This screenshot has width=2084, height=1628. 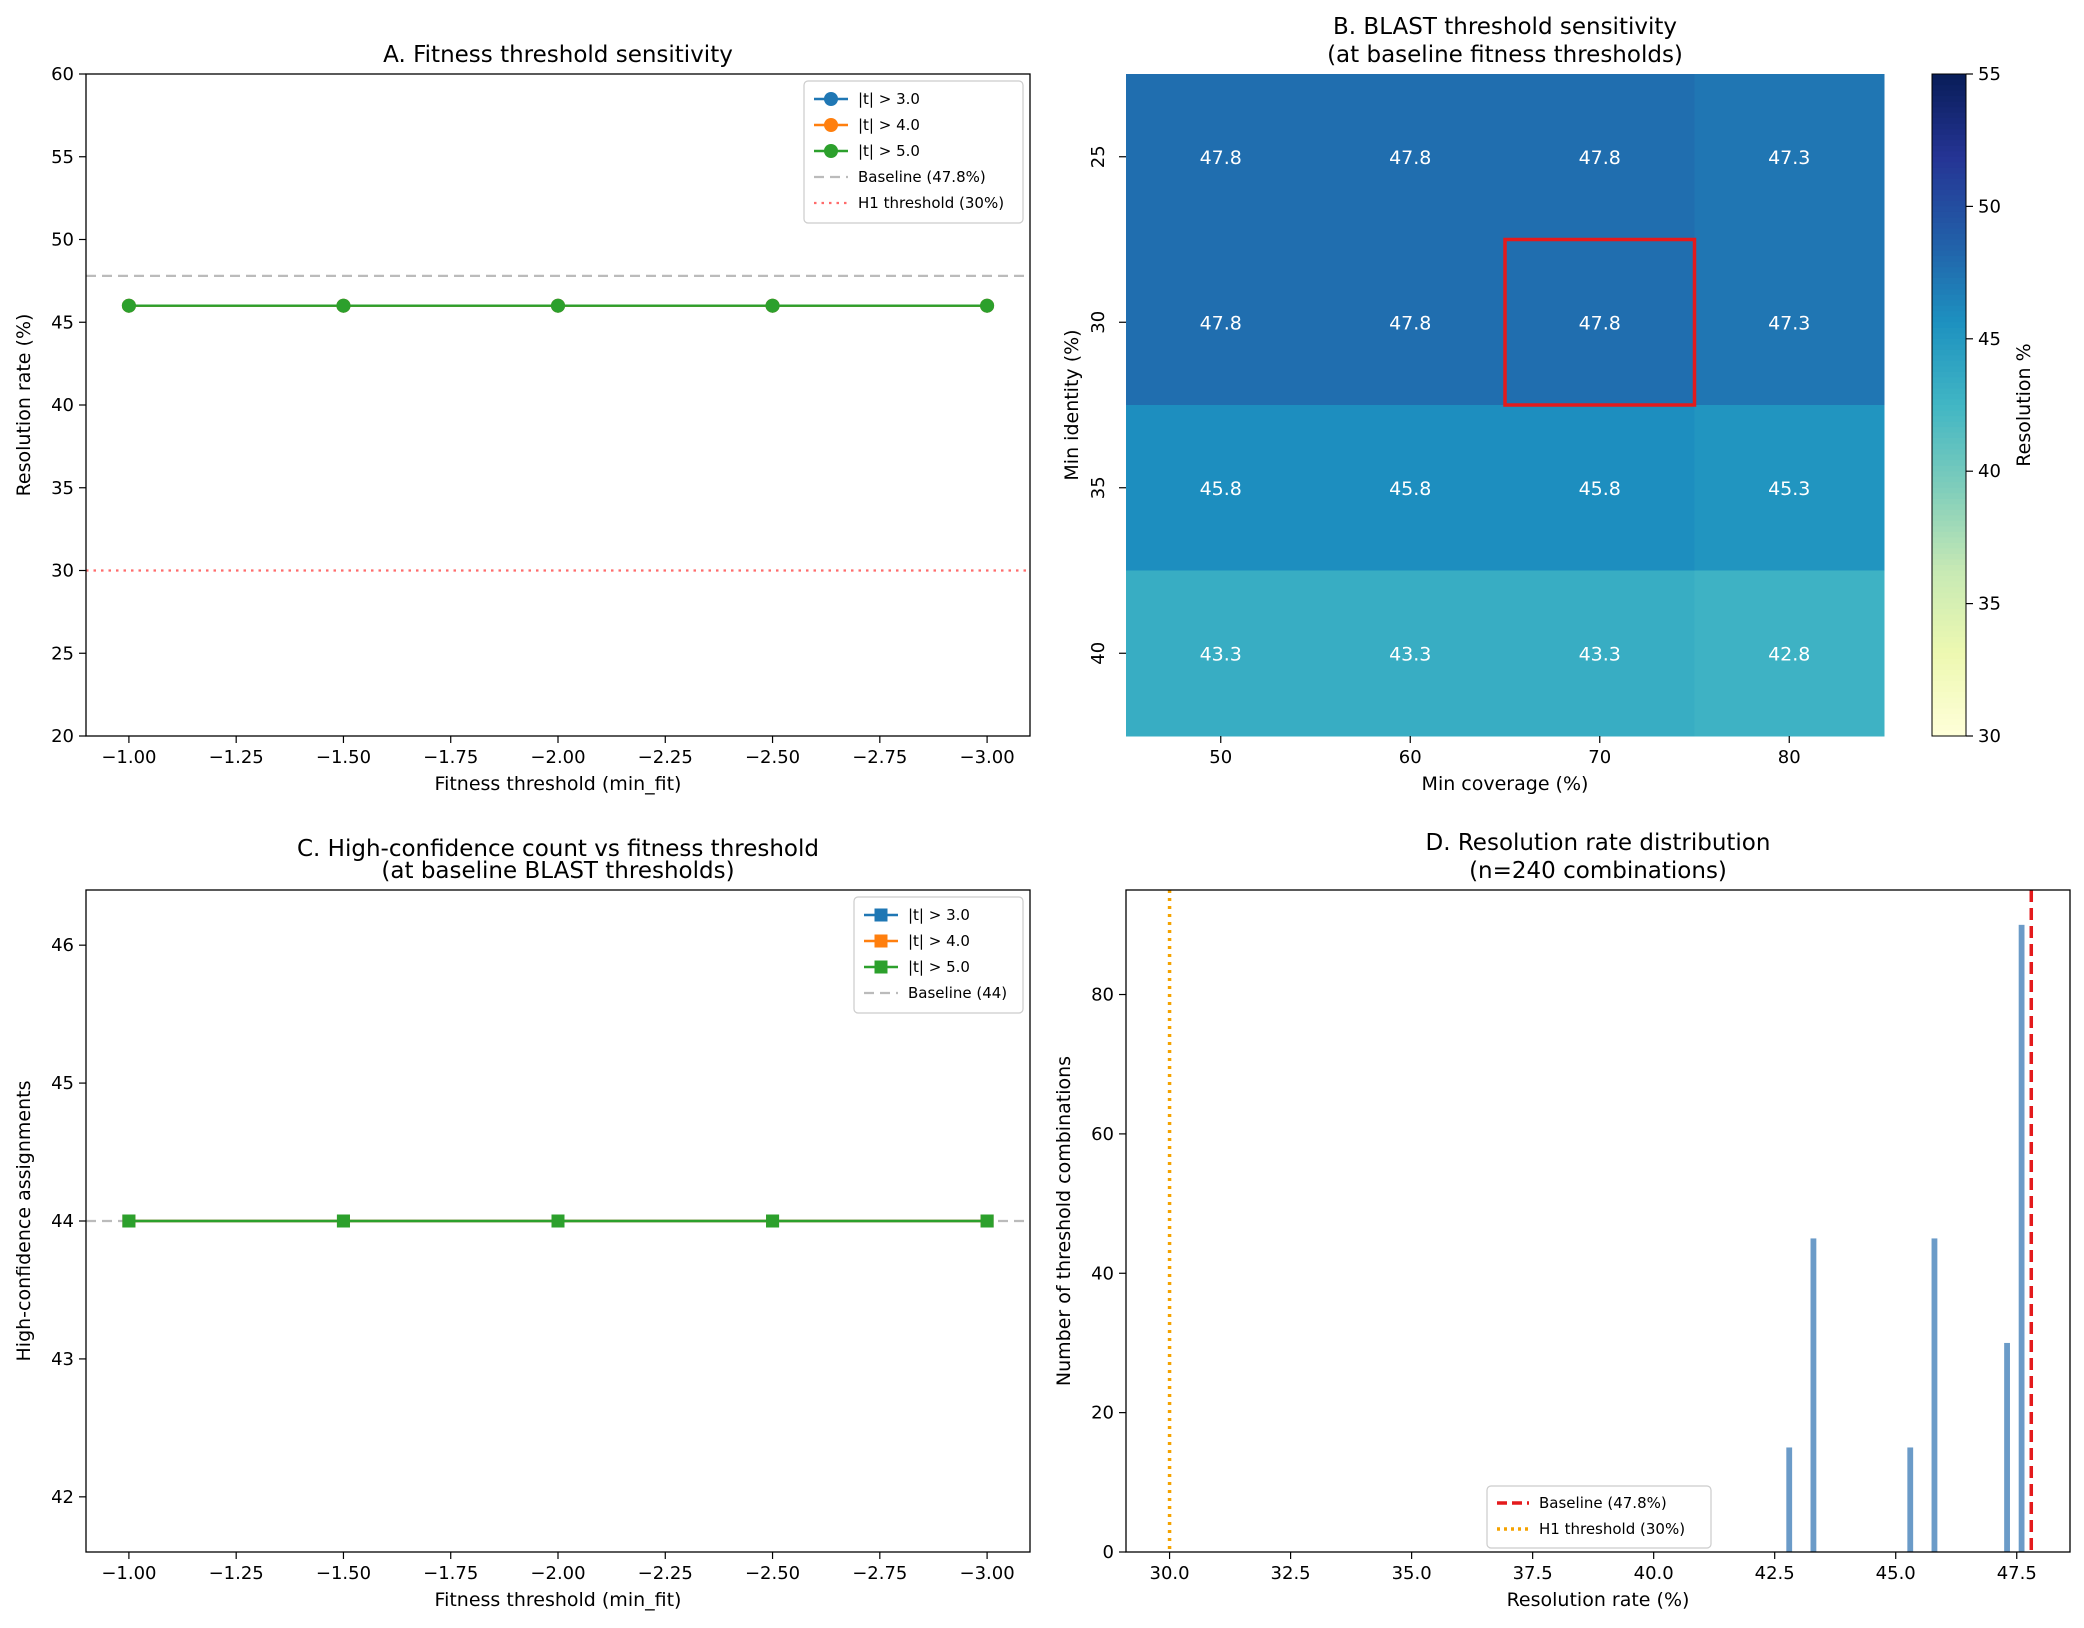 What do you see at coordinates (665, 1573) in the screenshot?
I see `panel-c-x-tick-label: −2.25` at bounding box center [665, 1573].